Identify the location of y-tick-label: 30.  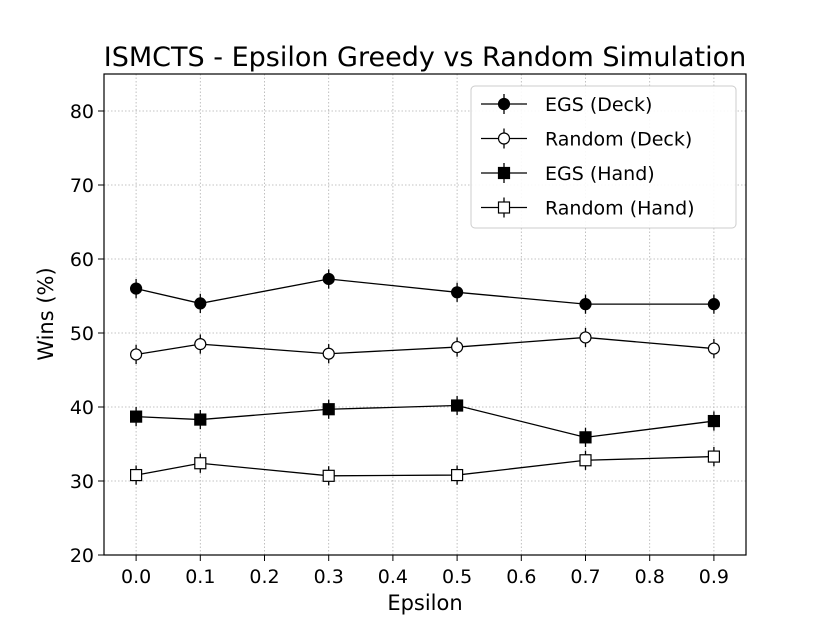
(82, 482).